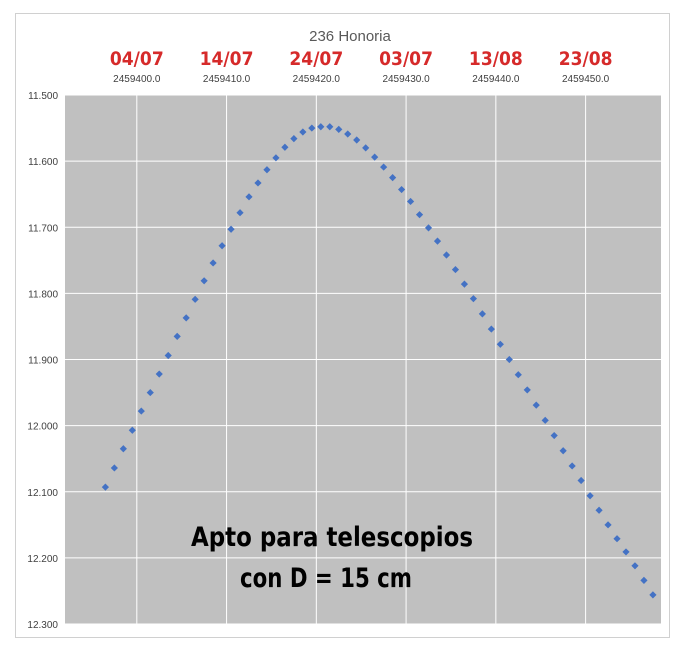 The image size is (687, 647). Describe the element at coordinates (42, 625) in the screenshot. I see `y-tick-label: 12.300` at that location.